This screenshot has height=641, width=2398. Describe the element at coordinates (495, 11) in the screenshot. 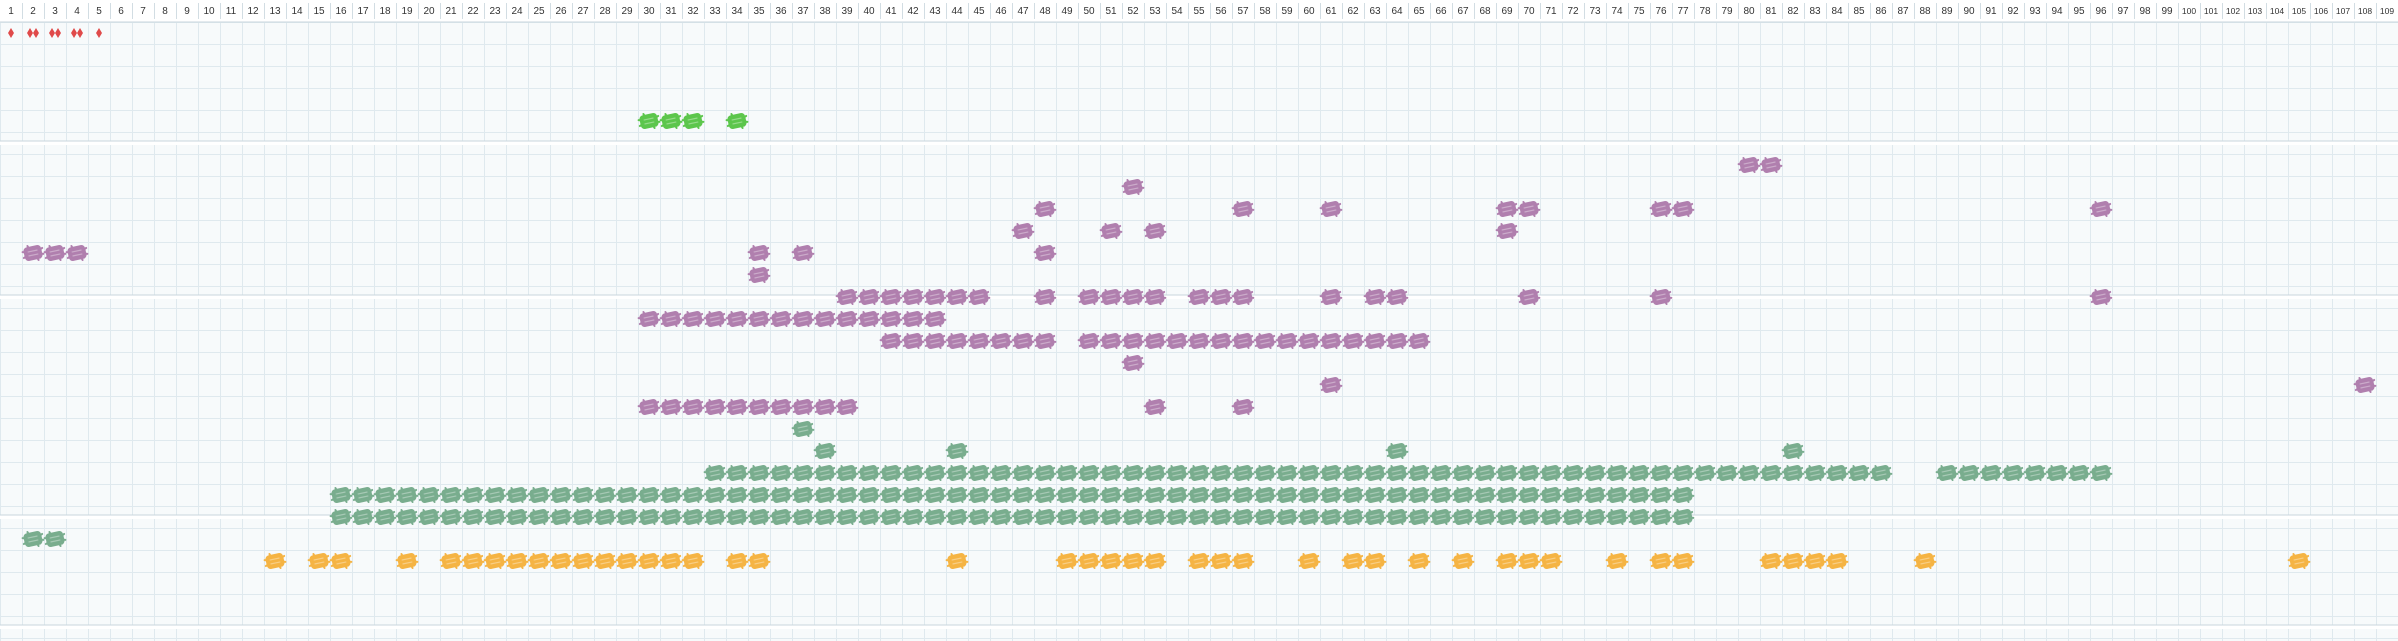

I see `x-tick-label: 23` at that location.